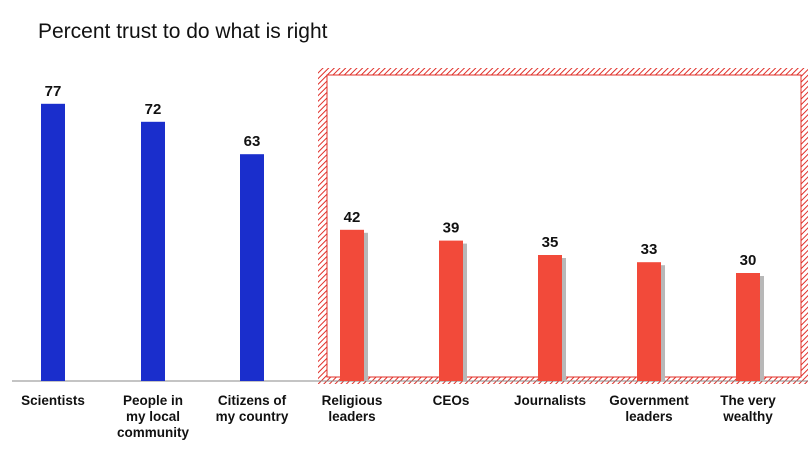 The height and width of the screenshot is (450, 810). What do you see at coordinates (649, 249) in the screenshot?
I see `value-label-government-leaders: 33` at bounding box center [649, 249].